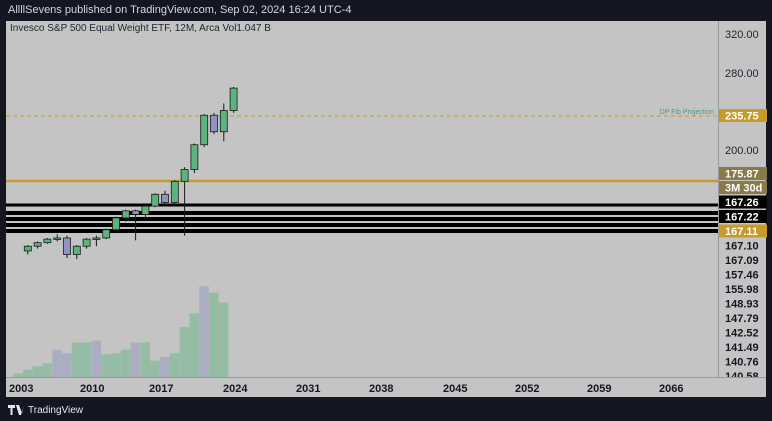  What do you see at coordinates (37, 244) in the screenshot?
I see `candle-2005` at bounding box center [37, 244].